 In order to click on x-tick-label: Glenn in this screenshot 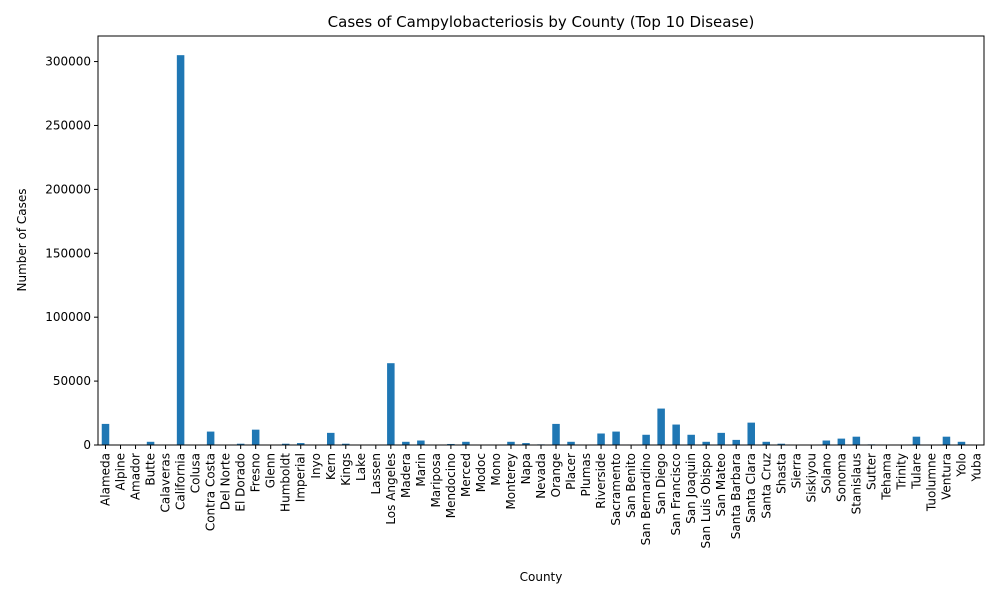, I will do `click(271, 470)`.